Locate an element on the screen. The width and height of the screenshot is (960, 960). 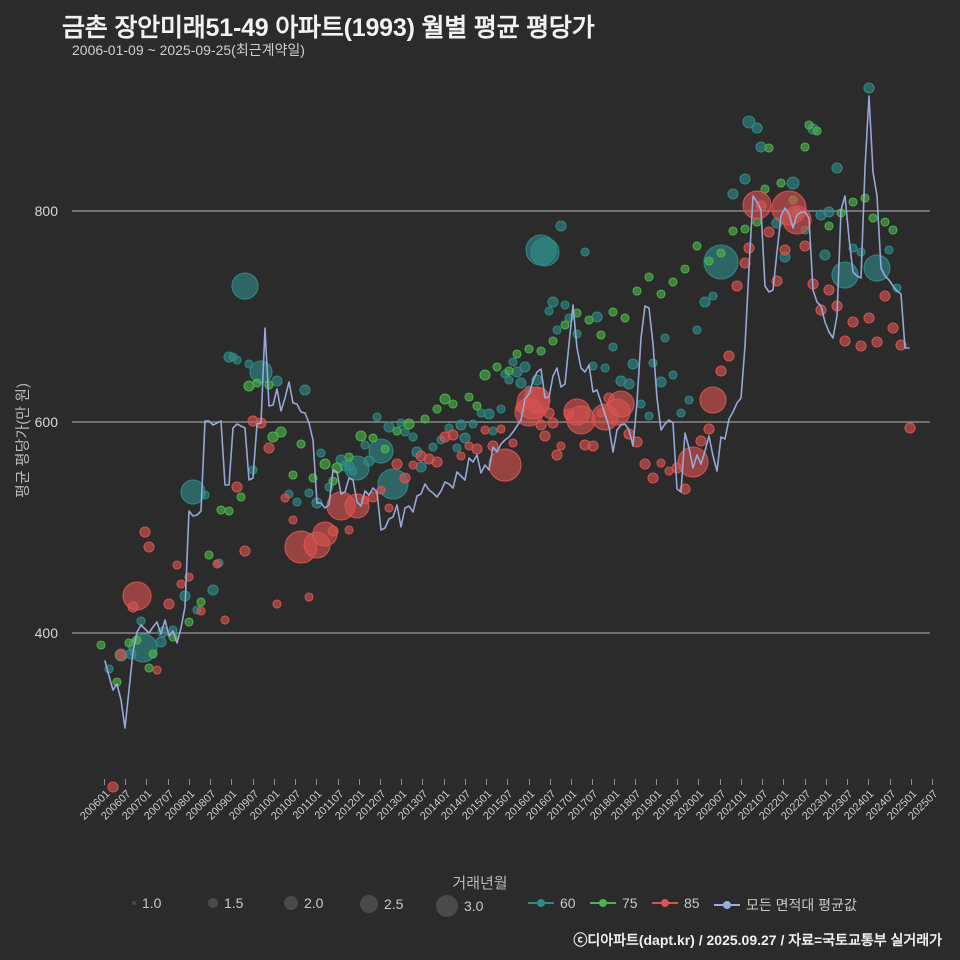
y-tick-label: 400 is located at coordinates (46, 633).